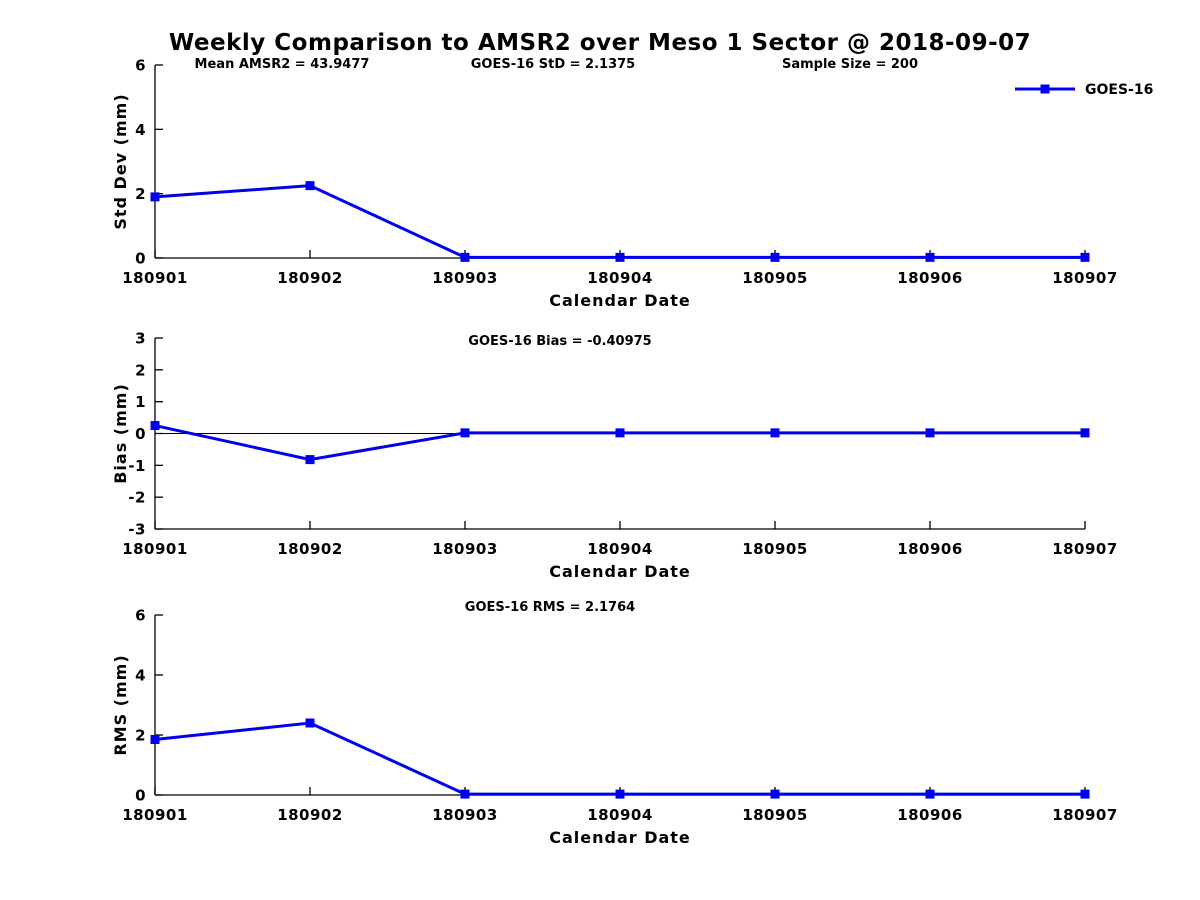 The height and width of the screenshot is (900, 1200). Describe the element at coordinates (282, 64) in the screenshot. I see `annotation: Mean AMSR2 = 43.9477` at that location.